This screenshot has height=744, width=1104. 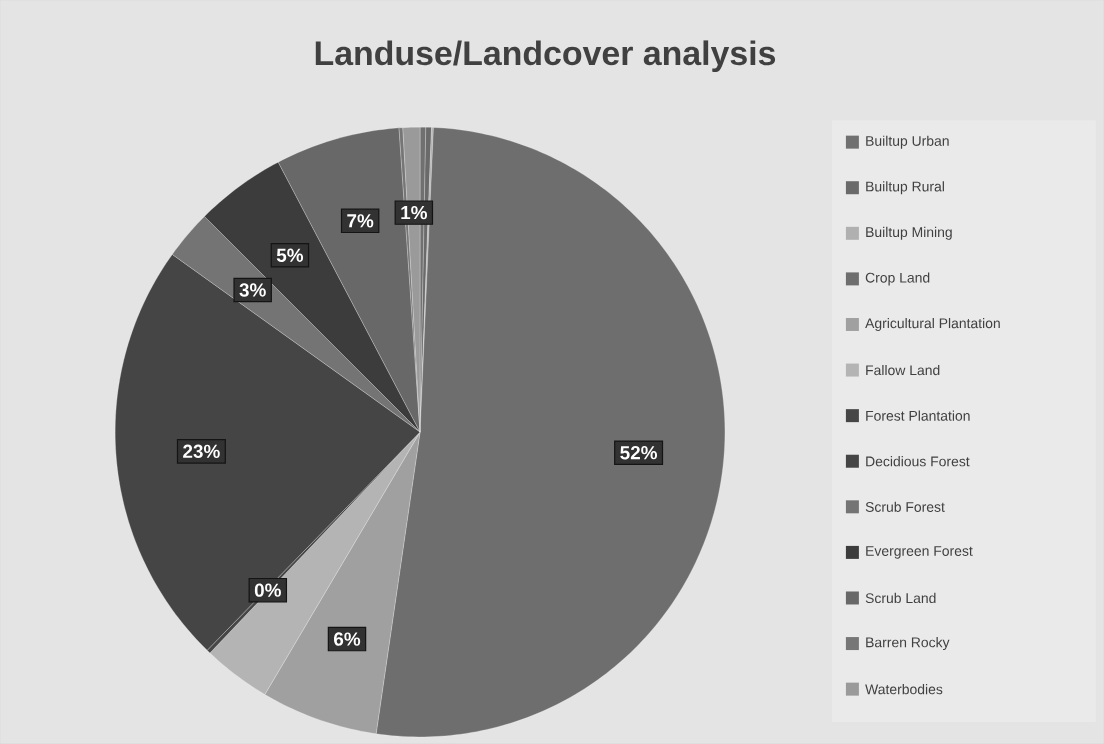 What do you see at coordinates (905, 506) in the screenshot?
I see `legend-label: Scrub Forest` at bounding box center [905, 506].